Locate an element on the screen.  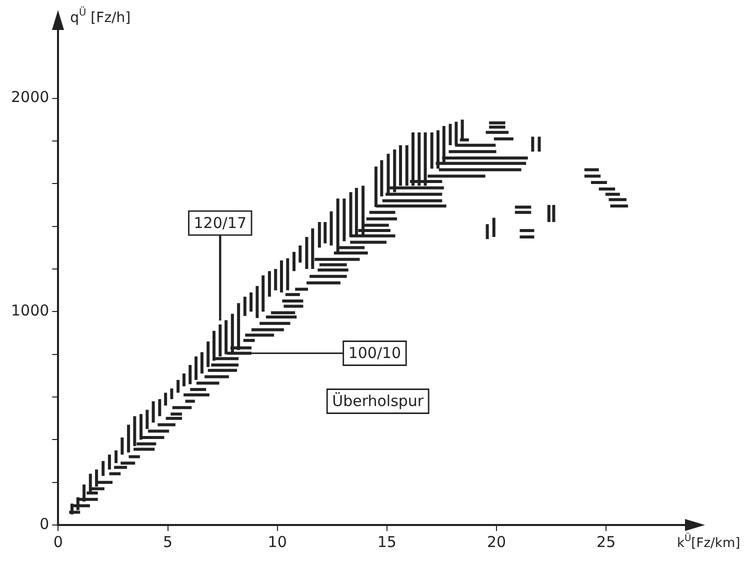
y-tick-label: 0 is located at coordinates (45, 523).